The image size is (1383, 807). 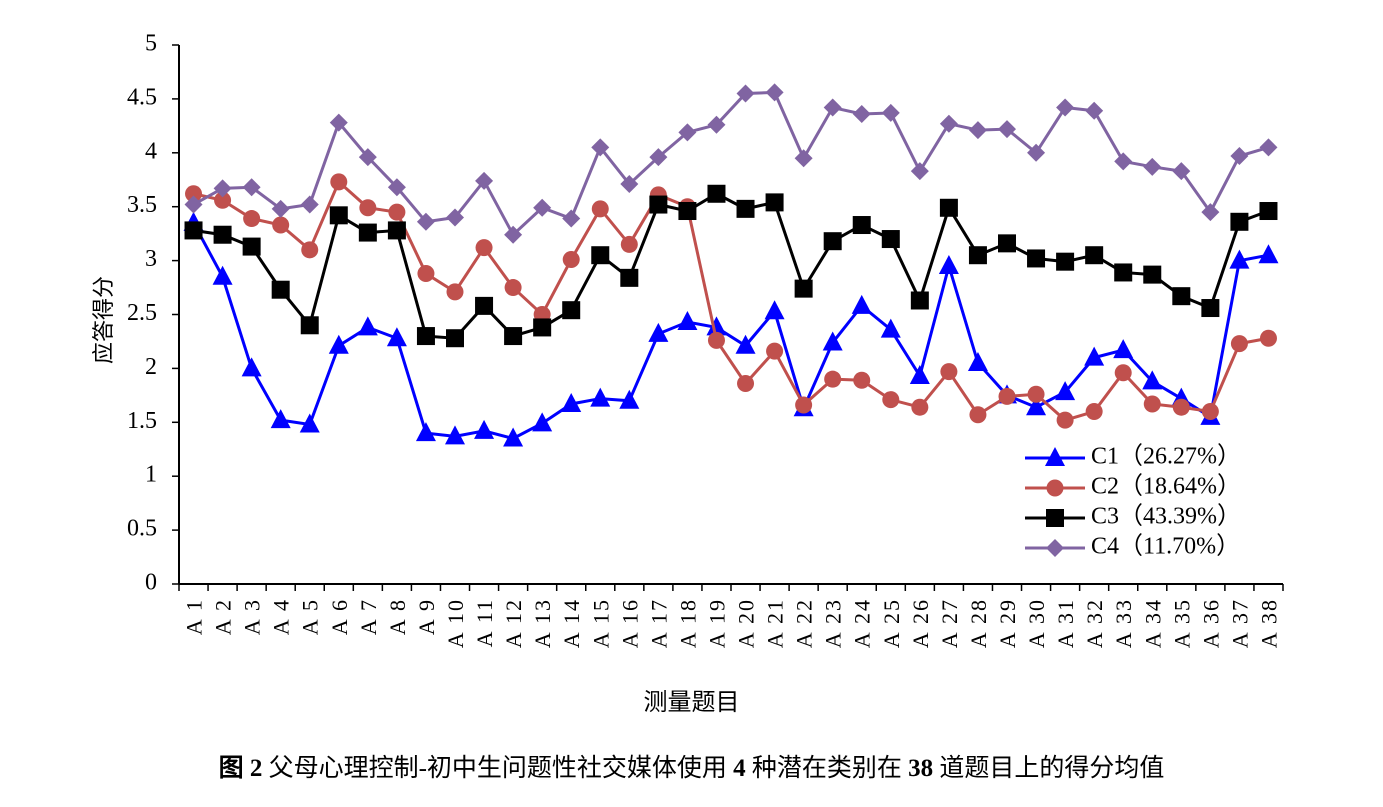 What do you see at coordinates (1133, 517) in the screenshot?
I see `legend-item-3: C3（43.39%）` at bounding box center [1133, 517].